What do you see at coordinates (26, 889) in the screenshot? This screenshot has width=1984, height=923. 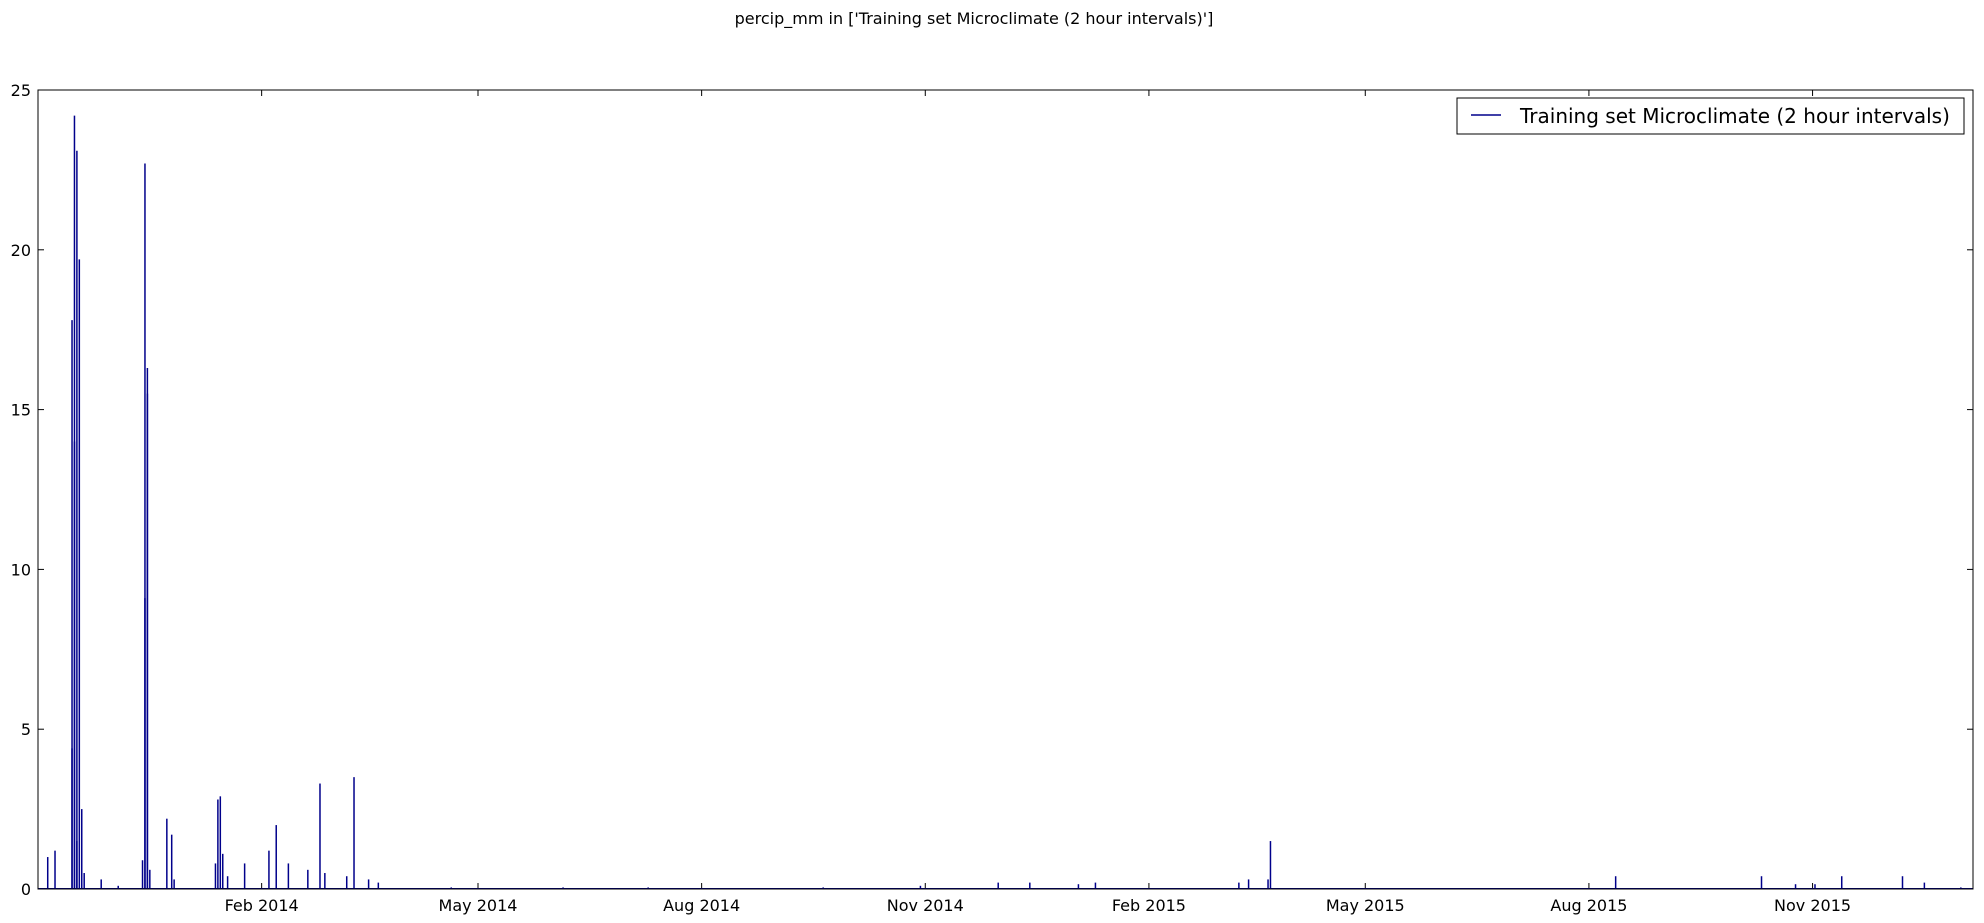 I see `y-tick-label: 0` at bounding box center [26, 889].